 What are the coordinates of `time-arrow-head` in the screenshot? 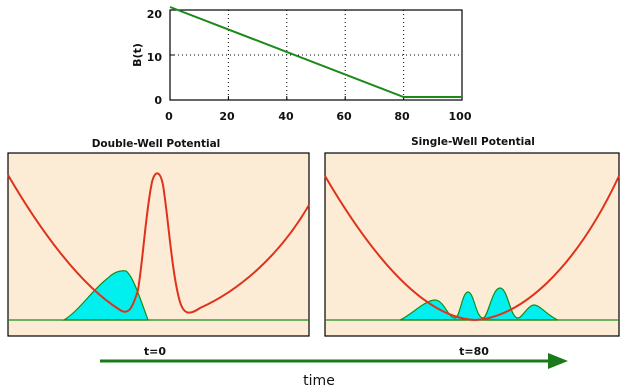 It's located at (558, 361).